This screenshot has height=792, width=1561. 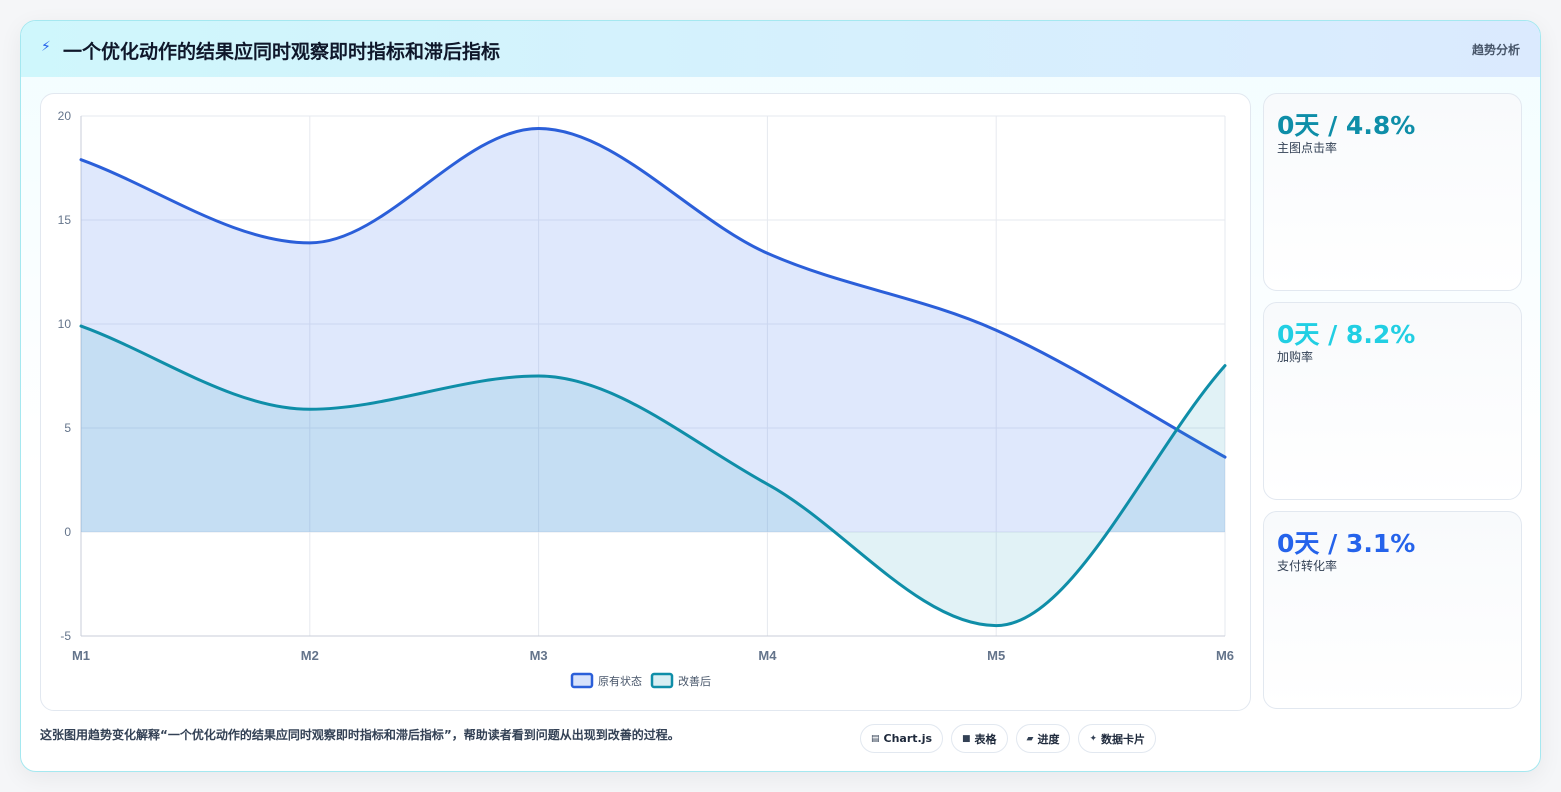 What do you see at coordinates (67, 532) in the screenshot?
I see `y-tick-label: 0` at bounding box center [67, 532].